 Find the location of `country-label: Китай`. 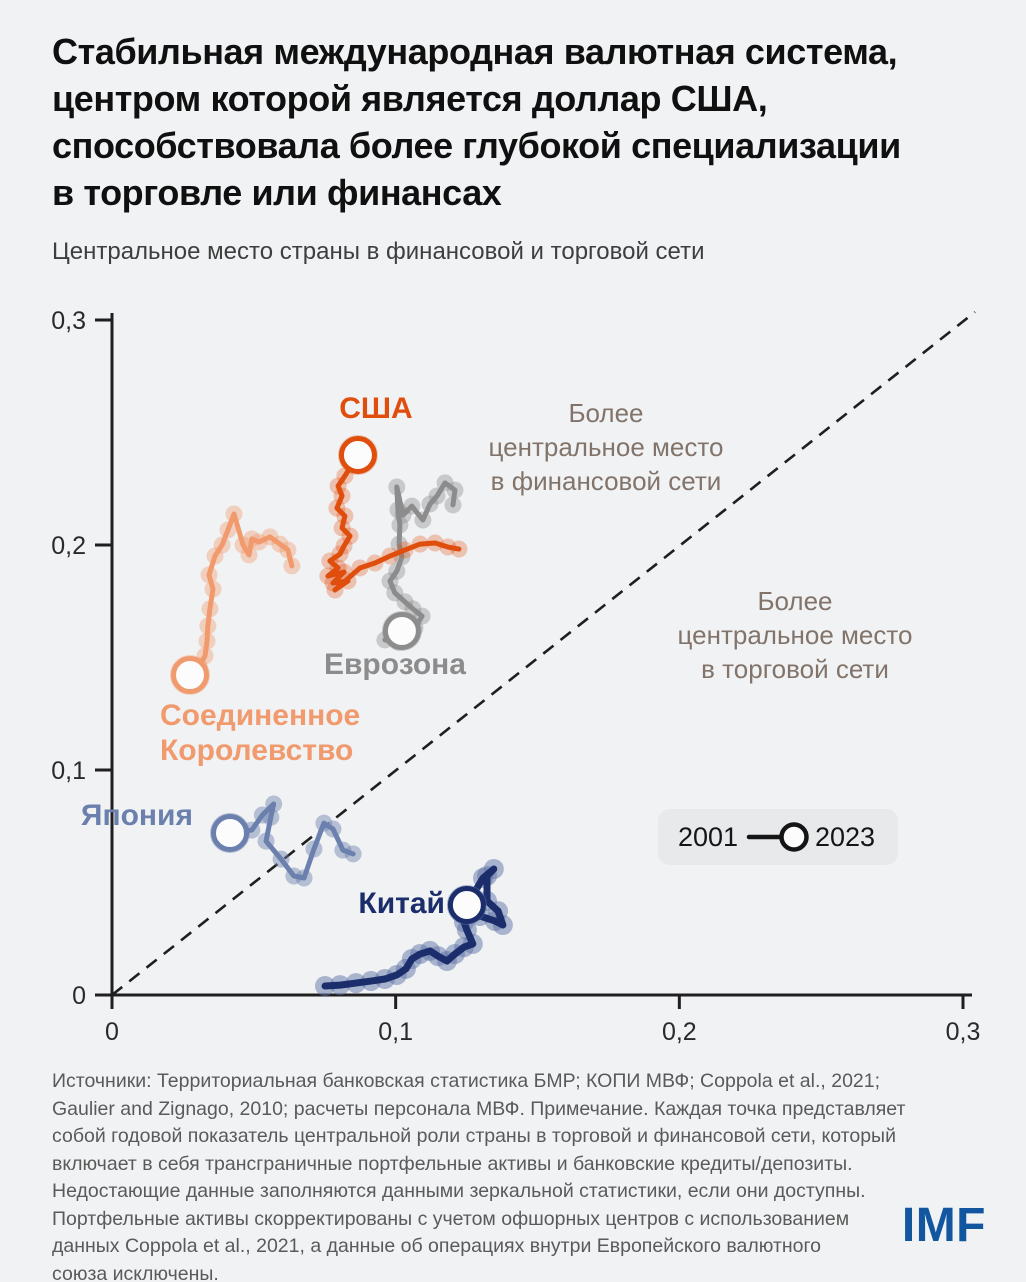

country-label: Китай is located at coordinates (401, 903).